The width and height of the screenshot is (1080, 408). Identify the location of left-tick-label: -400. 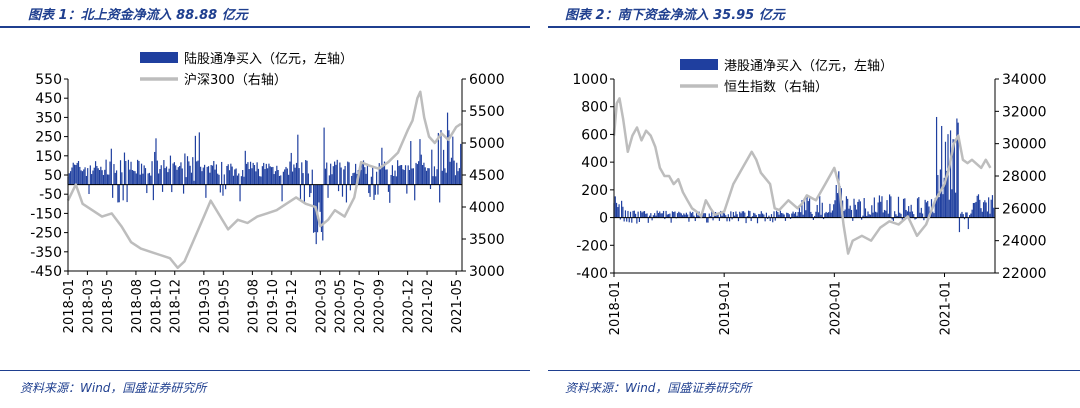
(592, 274).